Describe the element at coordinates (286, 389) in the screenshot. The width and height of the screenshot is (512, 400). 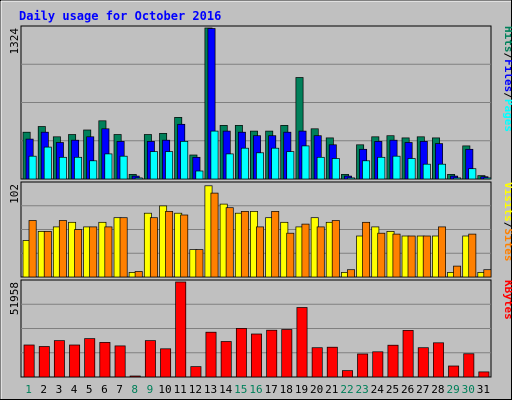
I see `x-tick-label-day-18: 18` at that location.